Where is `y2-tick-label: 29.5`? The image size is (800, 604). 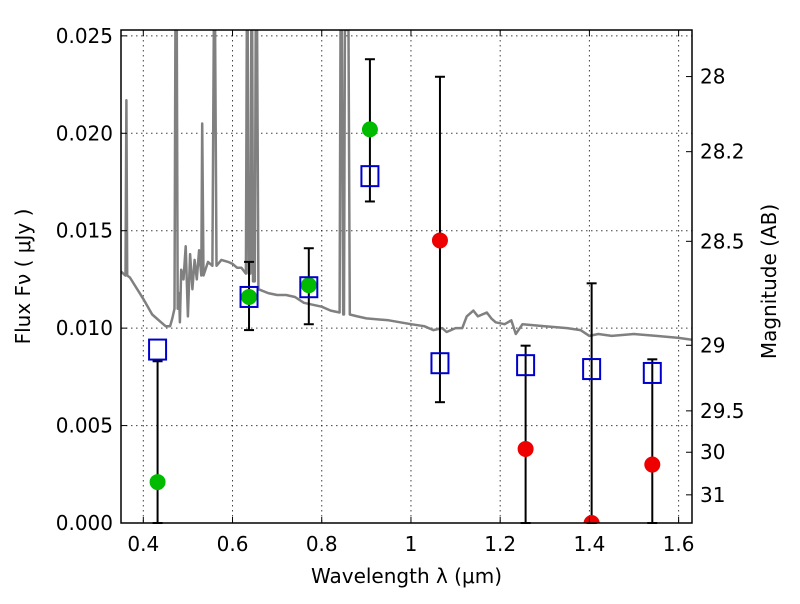 y2-tick-label: 29.5 is located at coordinates (722, 411).